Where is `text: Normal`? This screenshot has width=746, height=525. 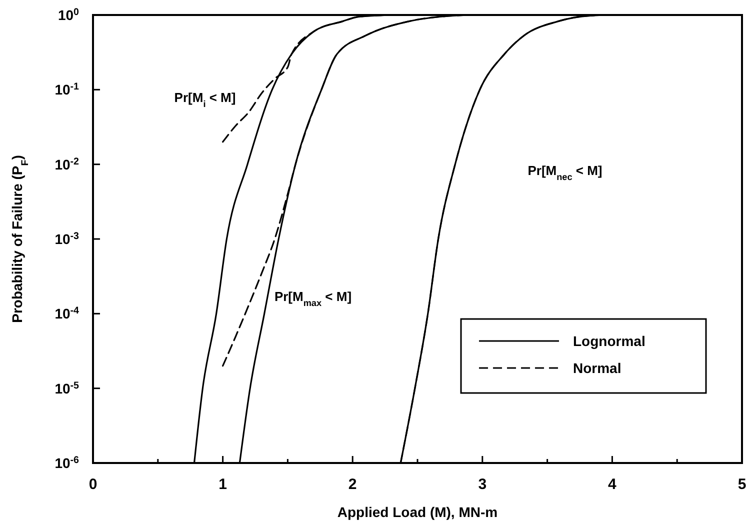 text: Normal is located at coordinates (597, 368).